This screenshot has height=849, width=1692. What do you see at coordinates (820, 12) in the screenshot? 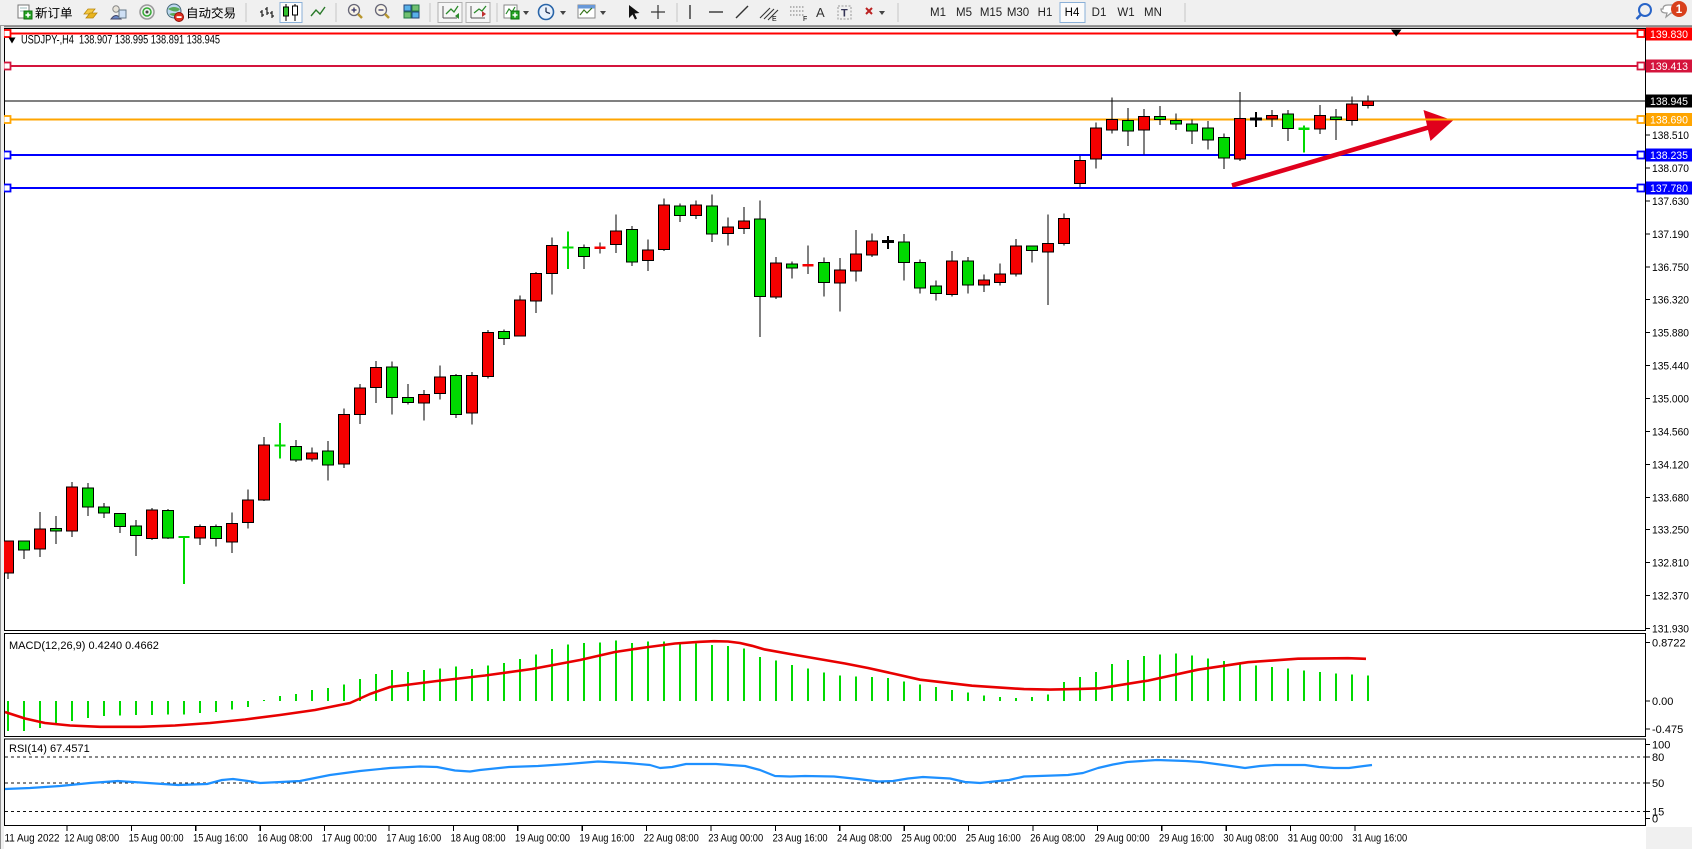
I see `svg-text: A` at bounding box center [820, 12].